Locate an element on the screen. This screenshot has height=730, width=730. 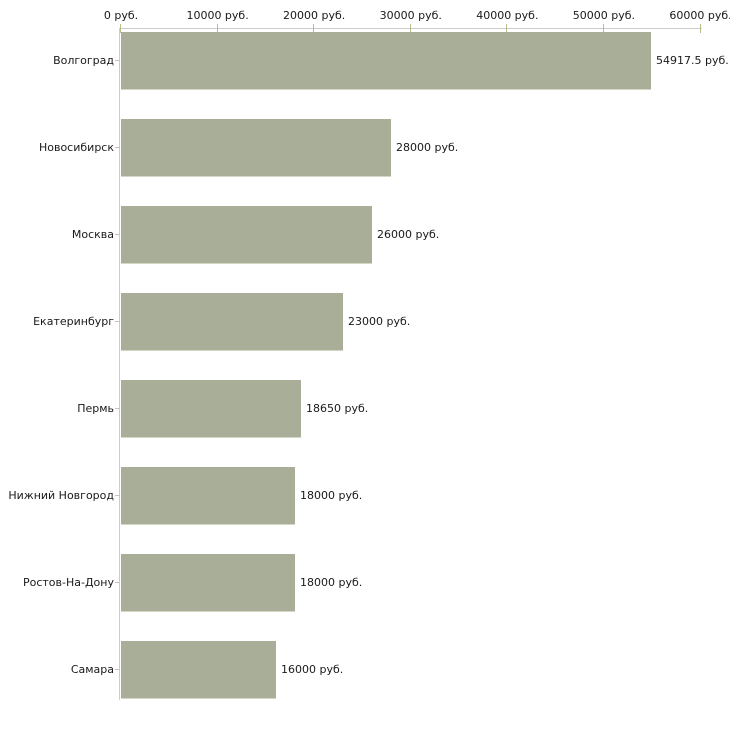
value-label: 54917.5 руб. is located at coordinates (692, 60).